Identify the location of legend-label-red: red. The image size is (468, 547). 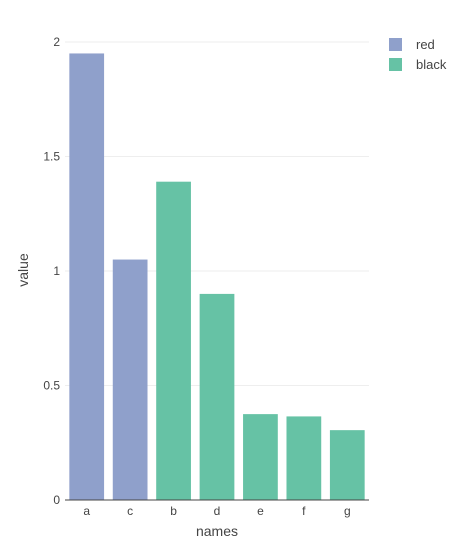
(425, 44).